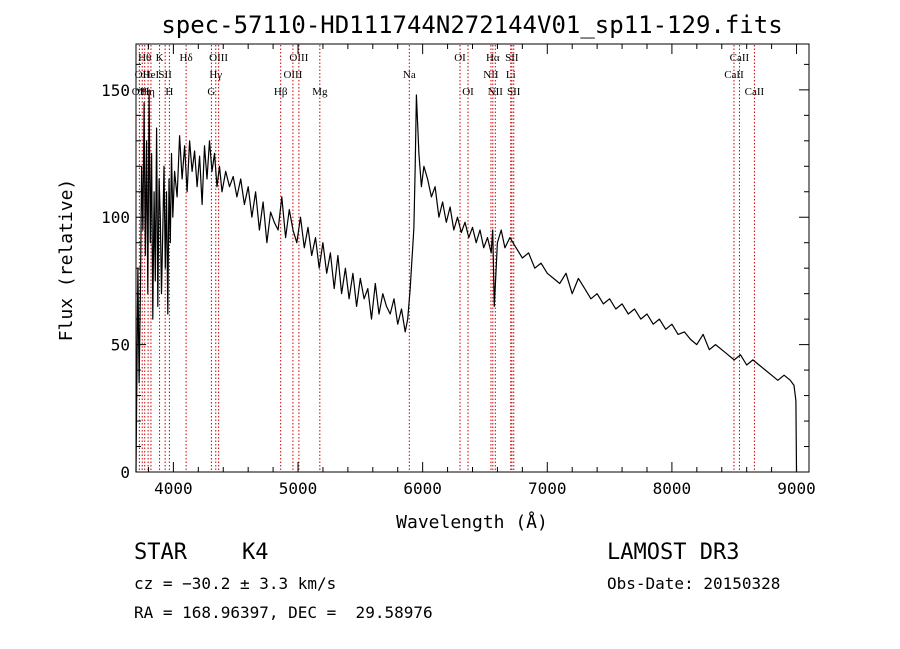  Describe the element at coordinates (320, 92) in the screenshot. I see `line-marker-label: Mg` at that location.